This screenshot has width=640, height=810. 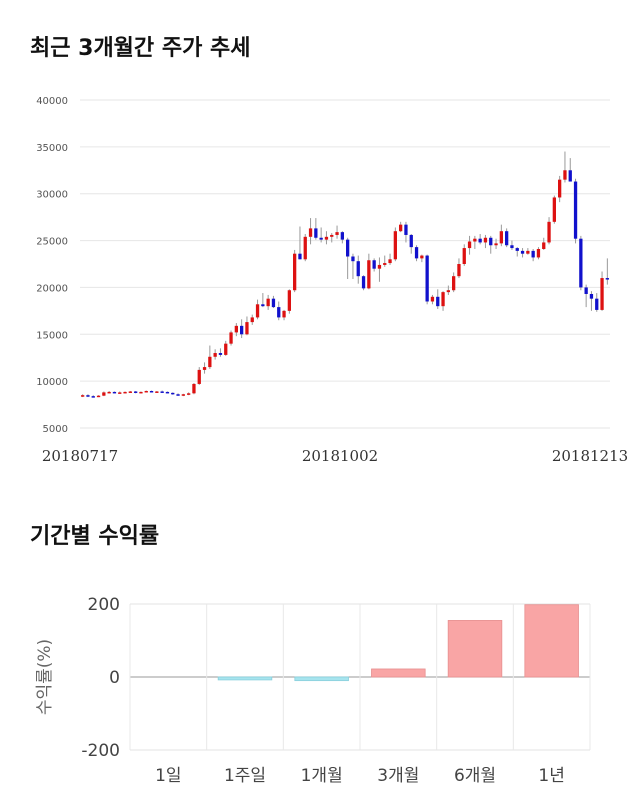 What do you see at coordinates (95, 536) in the screenshot?
I see `period-returns-title: 기간별 수익률` at bounding box center [95, 536].